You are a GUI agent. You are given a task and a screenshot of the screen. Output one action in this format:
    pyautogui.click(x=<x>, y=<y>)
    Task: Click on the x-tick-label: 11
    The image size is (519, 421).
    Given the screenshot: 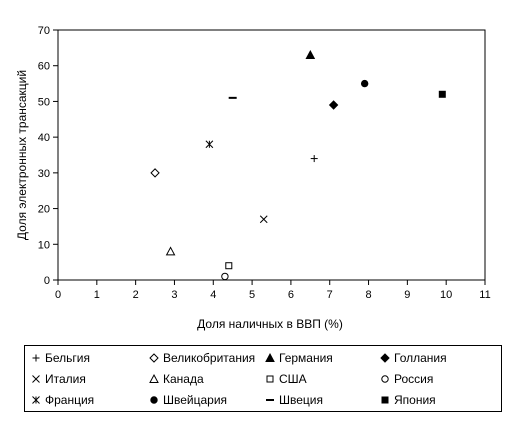 What is the action you would take?
    pyautogui.click(x=484, y=295)
    